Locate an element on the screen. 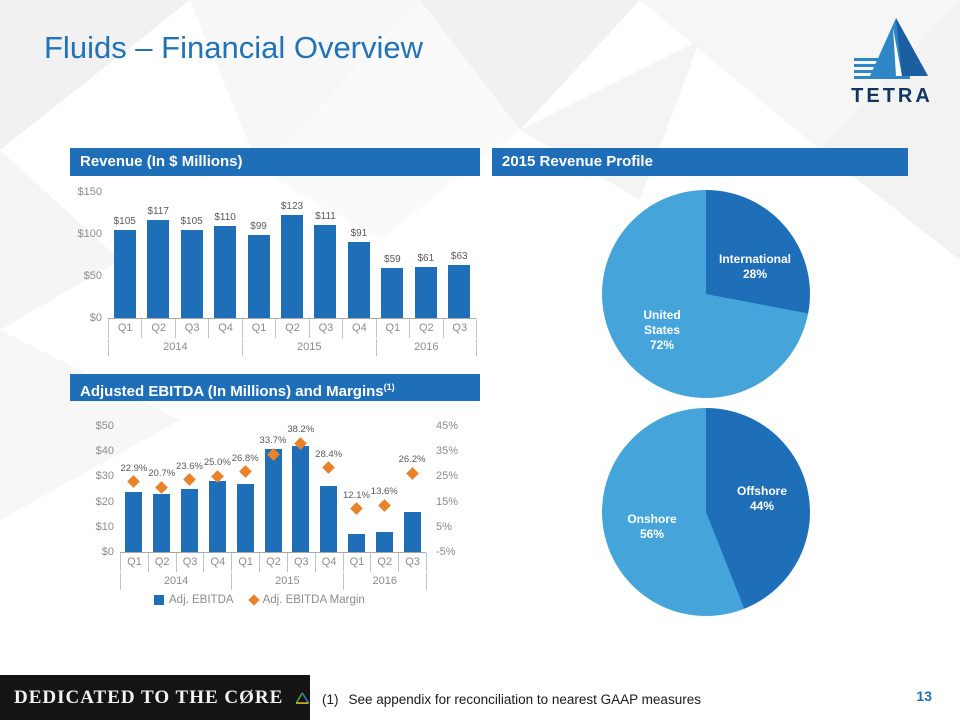 This screenshot has width=960, height=720. diamond-swatch-icon is located at coordinates (253, 600).